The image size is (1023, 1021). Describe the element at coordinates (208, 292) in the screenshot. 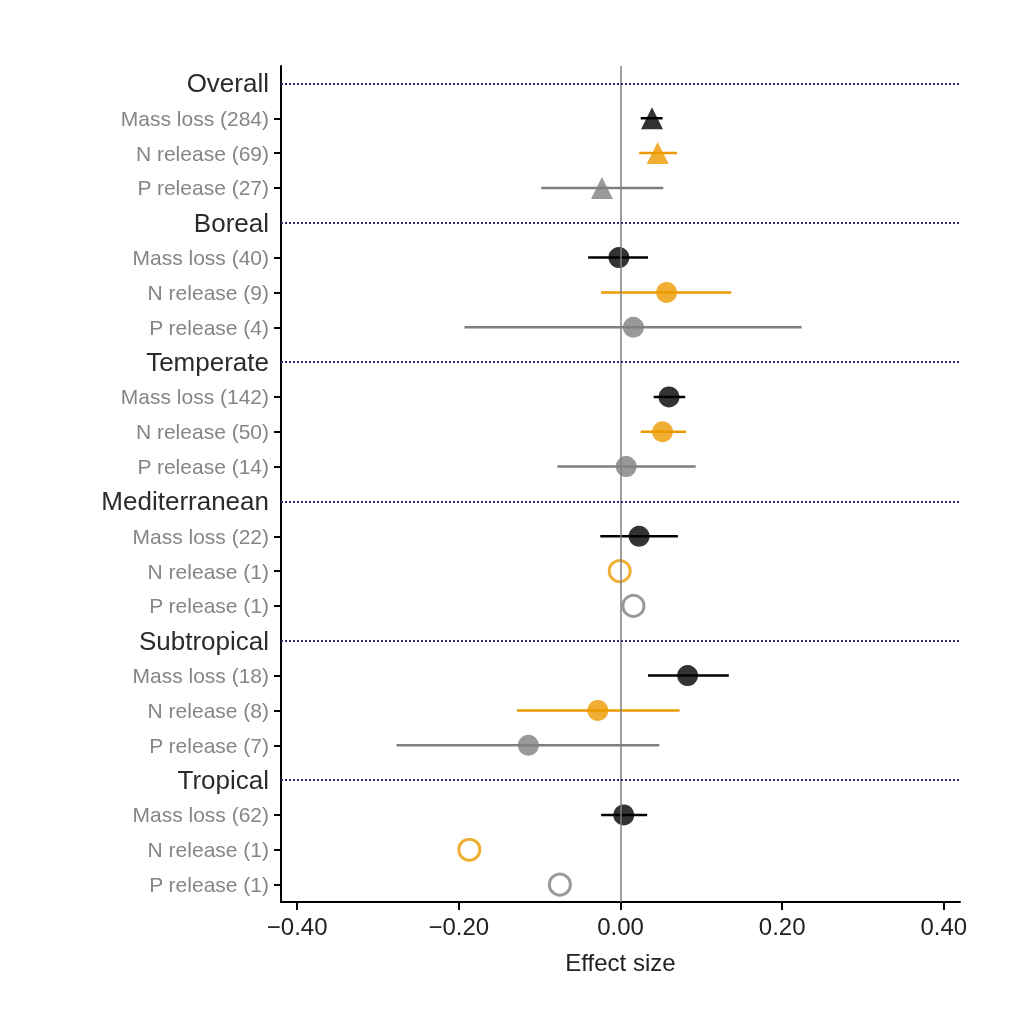

I see `y-tick-label: N release (9)` at that location.